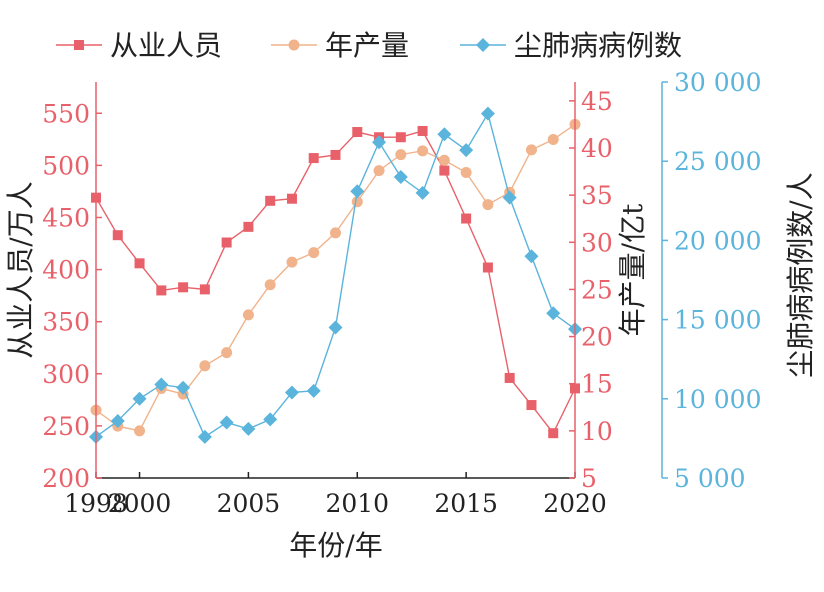  Describe the element at coordinates (800, 274) in the screenshot. I see `right-y-axis-title-cases: 尘肺病病例数/人` at that location.